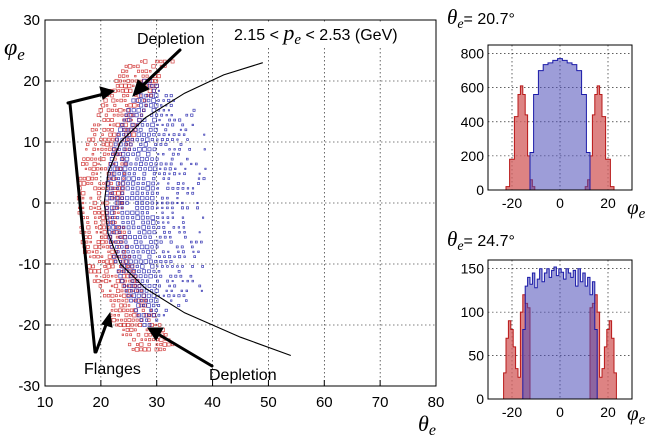  What do you see at coordinates (560, 124) in the screenshot?
I see `top-histogram-blue` at bounding box center [560, 124].